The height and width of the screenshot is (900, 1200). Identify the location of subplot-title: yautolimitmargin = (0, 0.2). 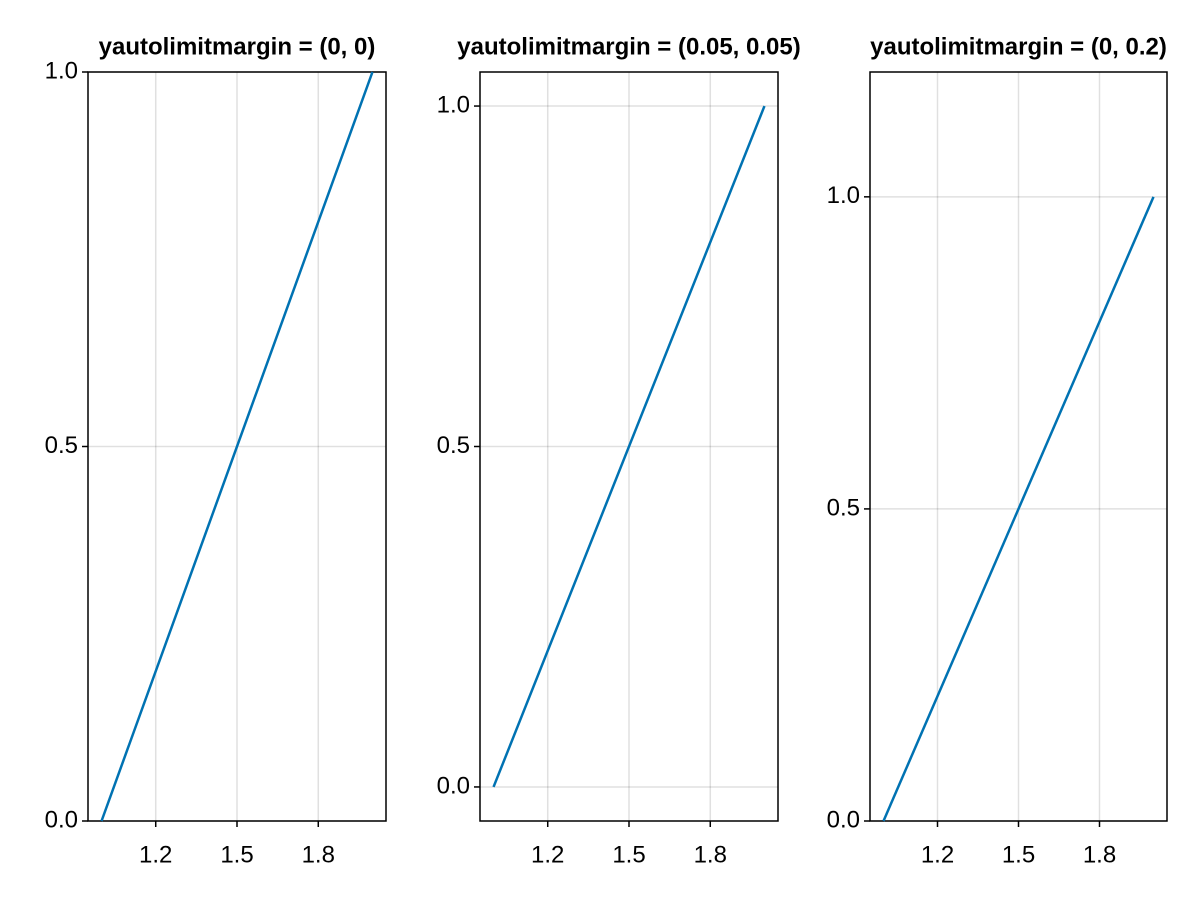
(1018, 46).